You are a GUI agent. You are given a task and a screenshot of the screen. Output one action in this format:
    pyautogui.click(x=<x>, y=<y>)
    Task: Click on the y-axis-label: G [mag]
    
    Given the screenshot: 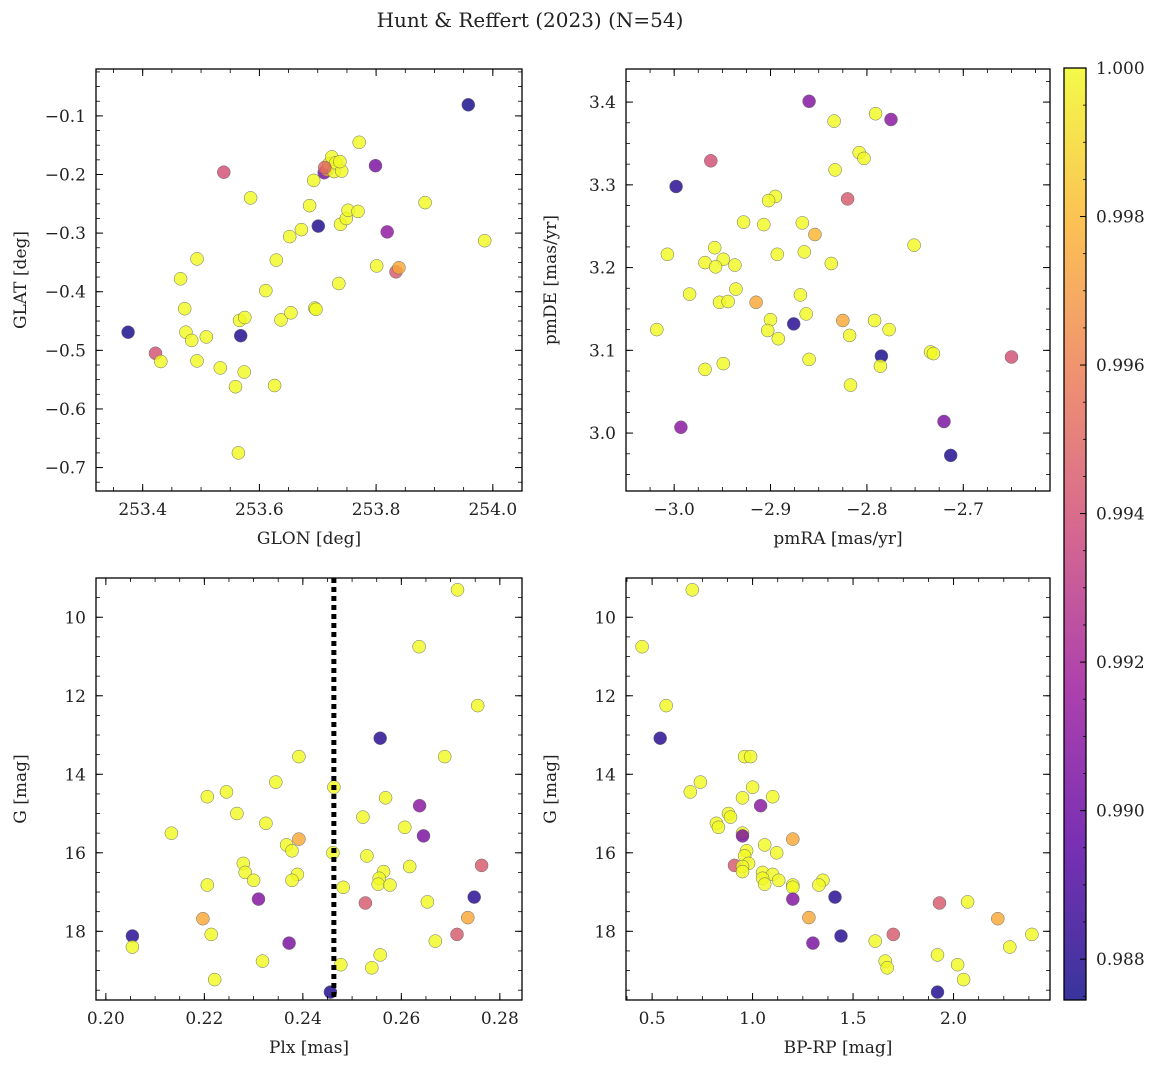 What is the action you would take?
    pyautogui.click(x=551, y=788)
    